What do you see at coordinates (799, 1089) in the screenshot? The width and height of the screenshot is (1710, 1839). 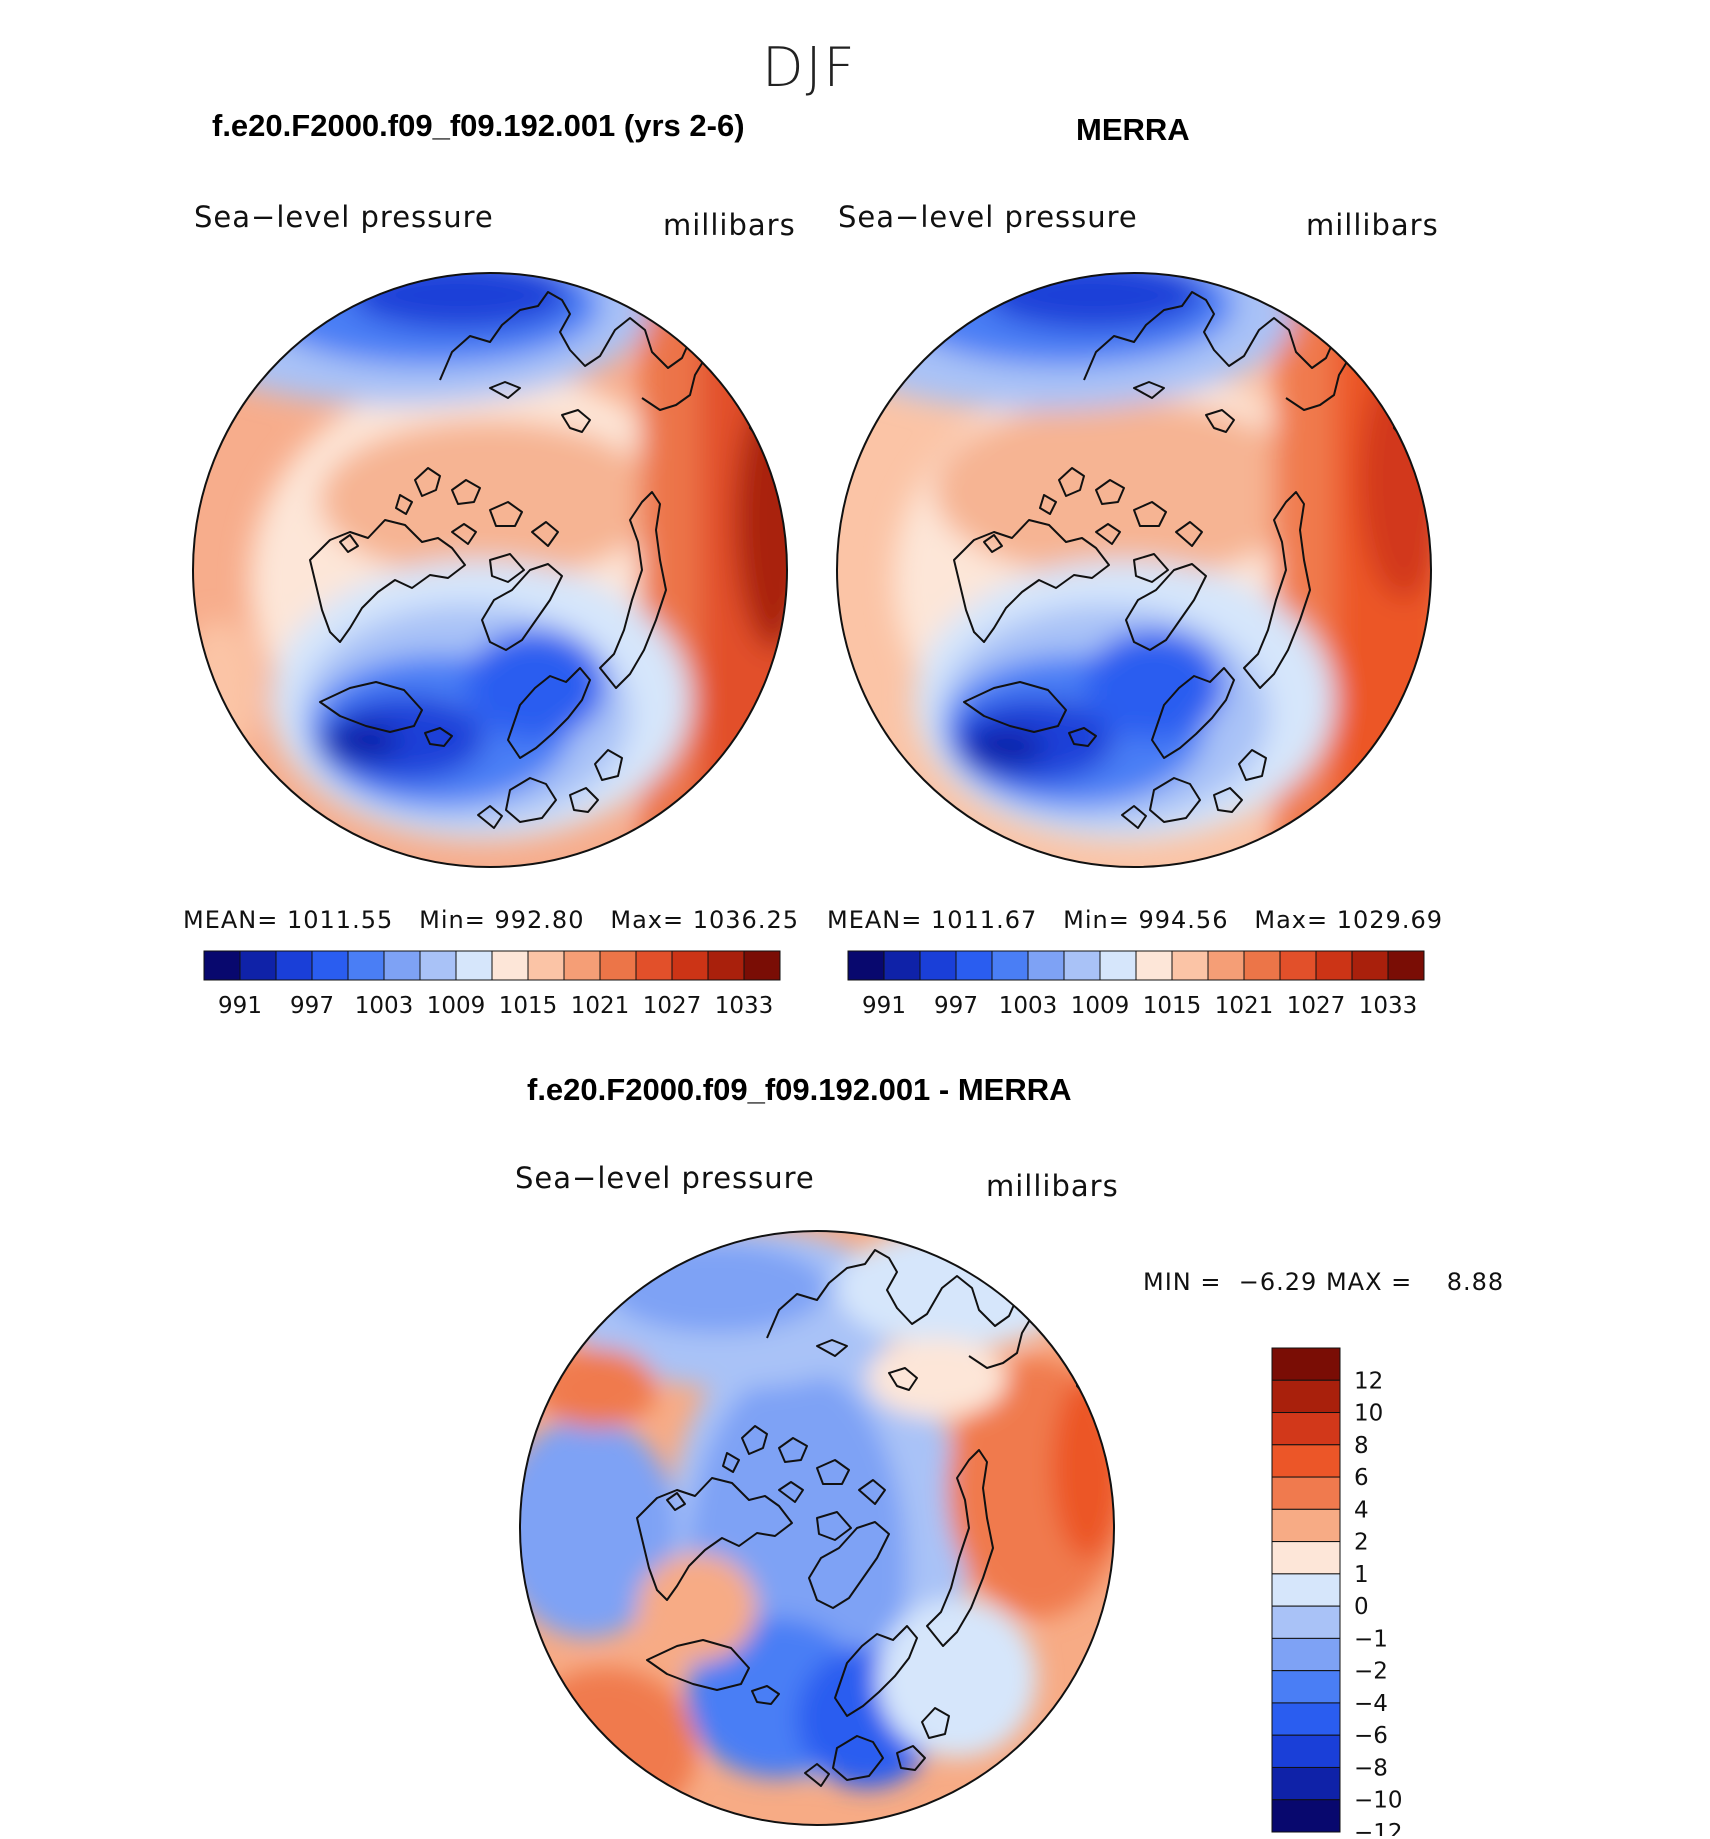 I see `diff-title: f.e20.F2000.f09_f09.192.001 - MERRA` at bounding box center [799, 1089].